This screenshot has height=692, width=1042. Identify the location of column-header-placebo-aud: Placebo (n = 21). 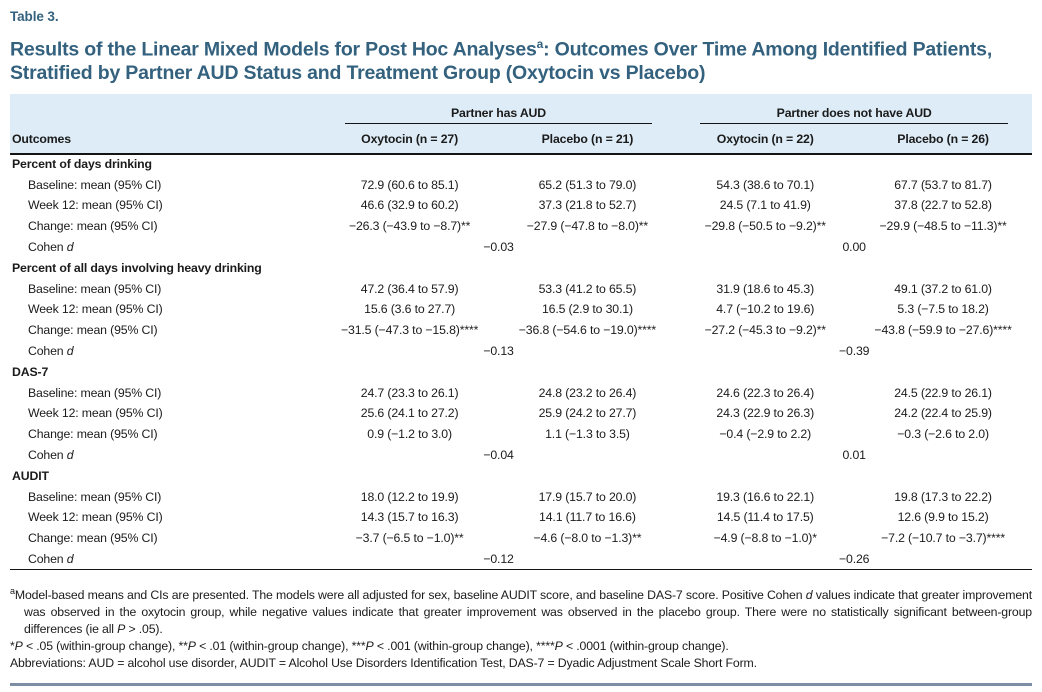
(587, 139).